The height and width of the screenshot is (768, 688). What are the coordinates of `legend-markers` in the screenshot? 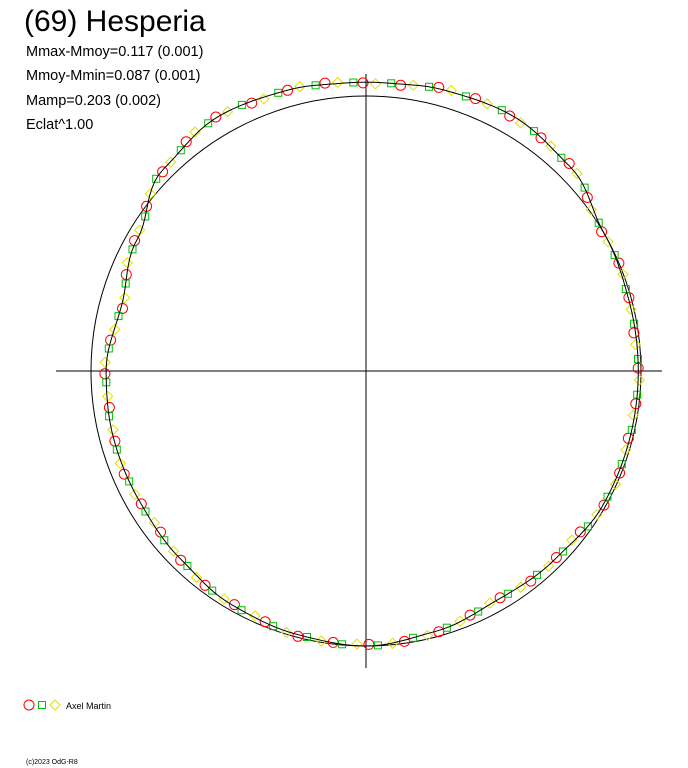 It's located at (42, 705).